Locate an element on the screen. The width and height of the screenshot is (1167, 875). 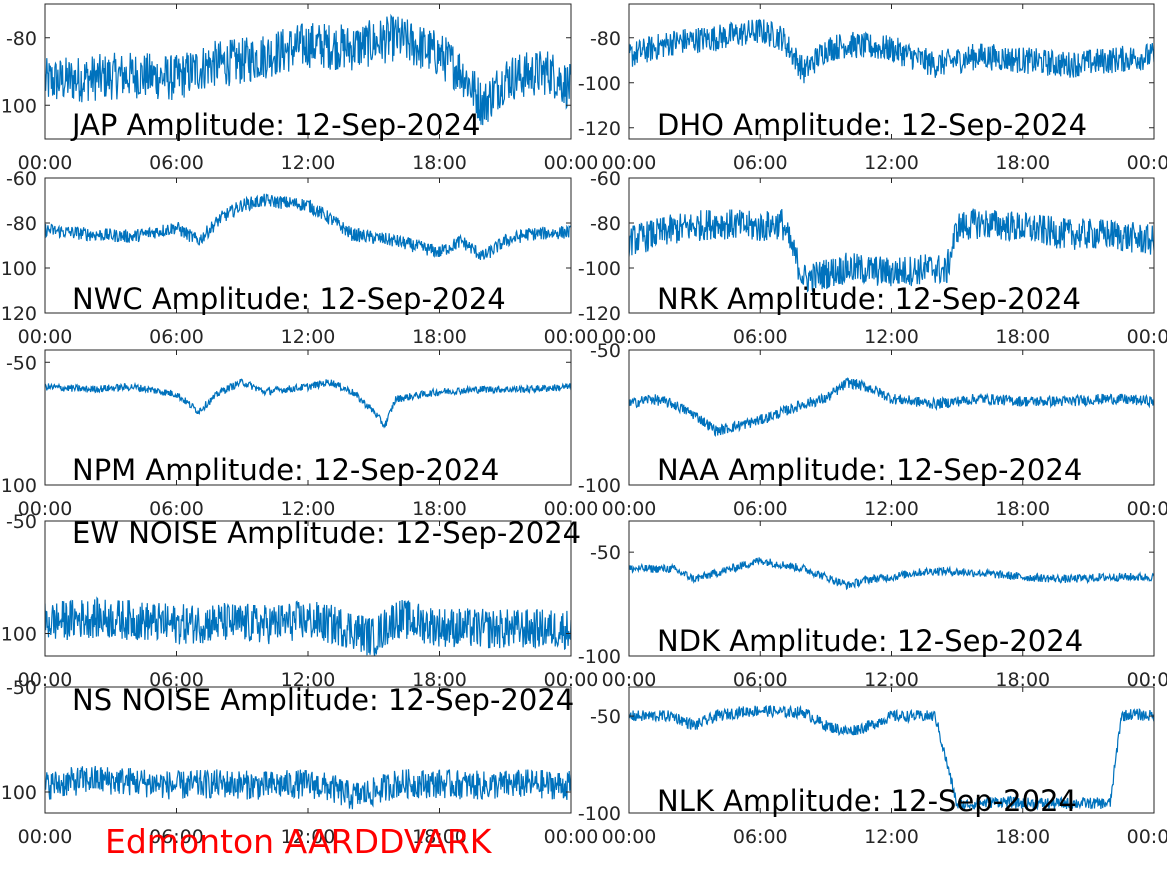
y-tick-label: -60 is located at coordinates (21, 179).